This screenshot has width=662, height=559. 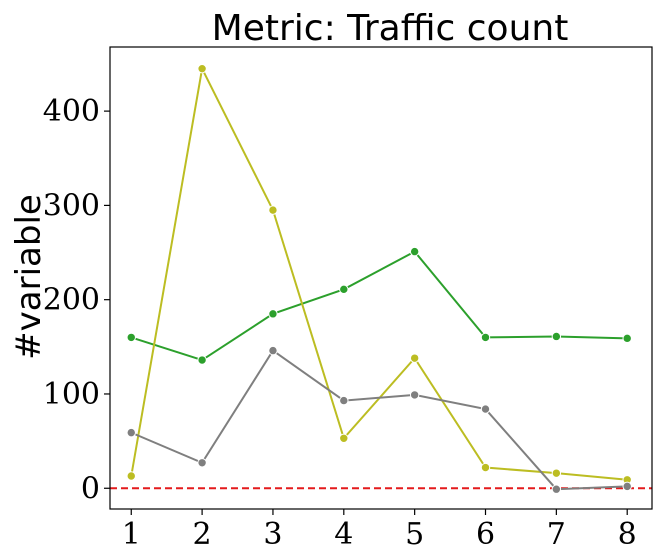 What do you see at coordinates (343, 534) in the screenshot?
I see `x-tick-label: 4` at bounding box center [343, 534].